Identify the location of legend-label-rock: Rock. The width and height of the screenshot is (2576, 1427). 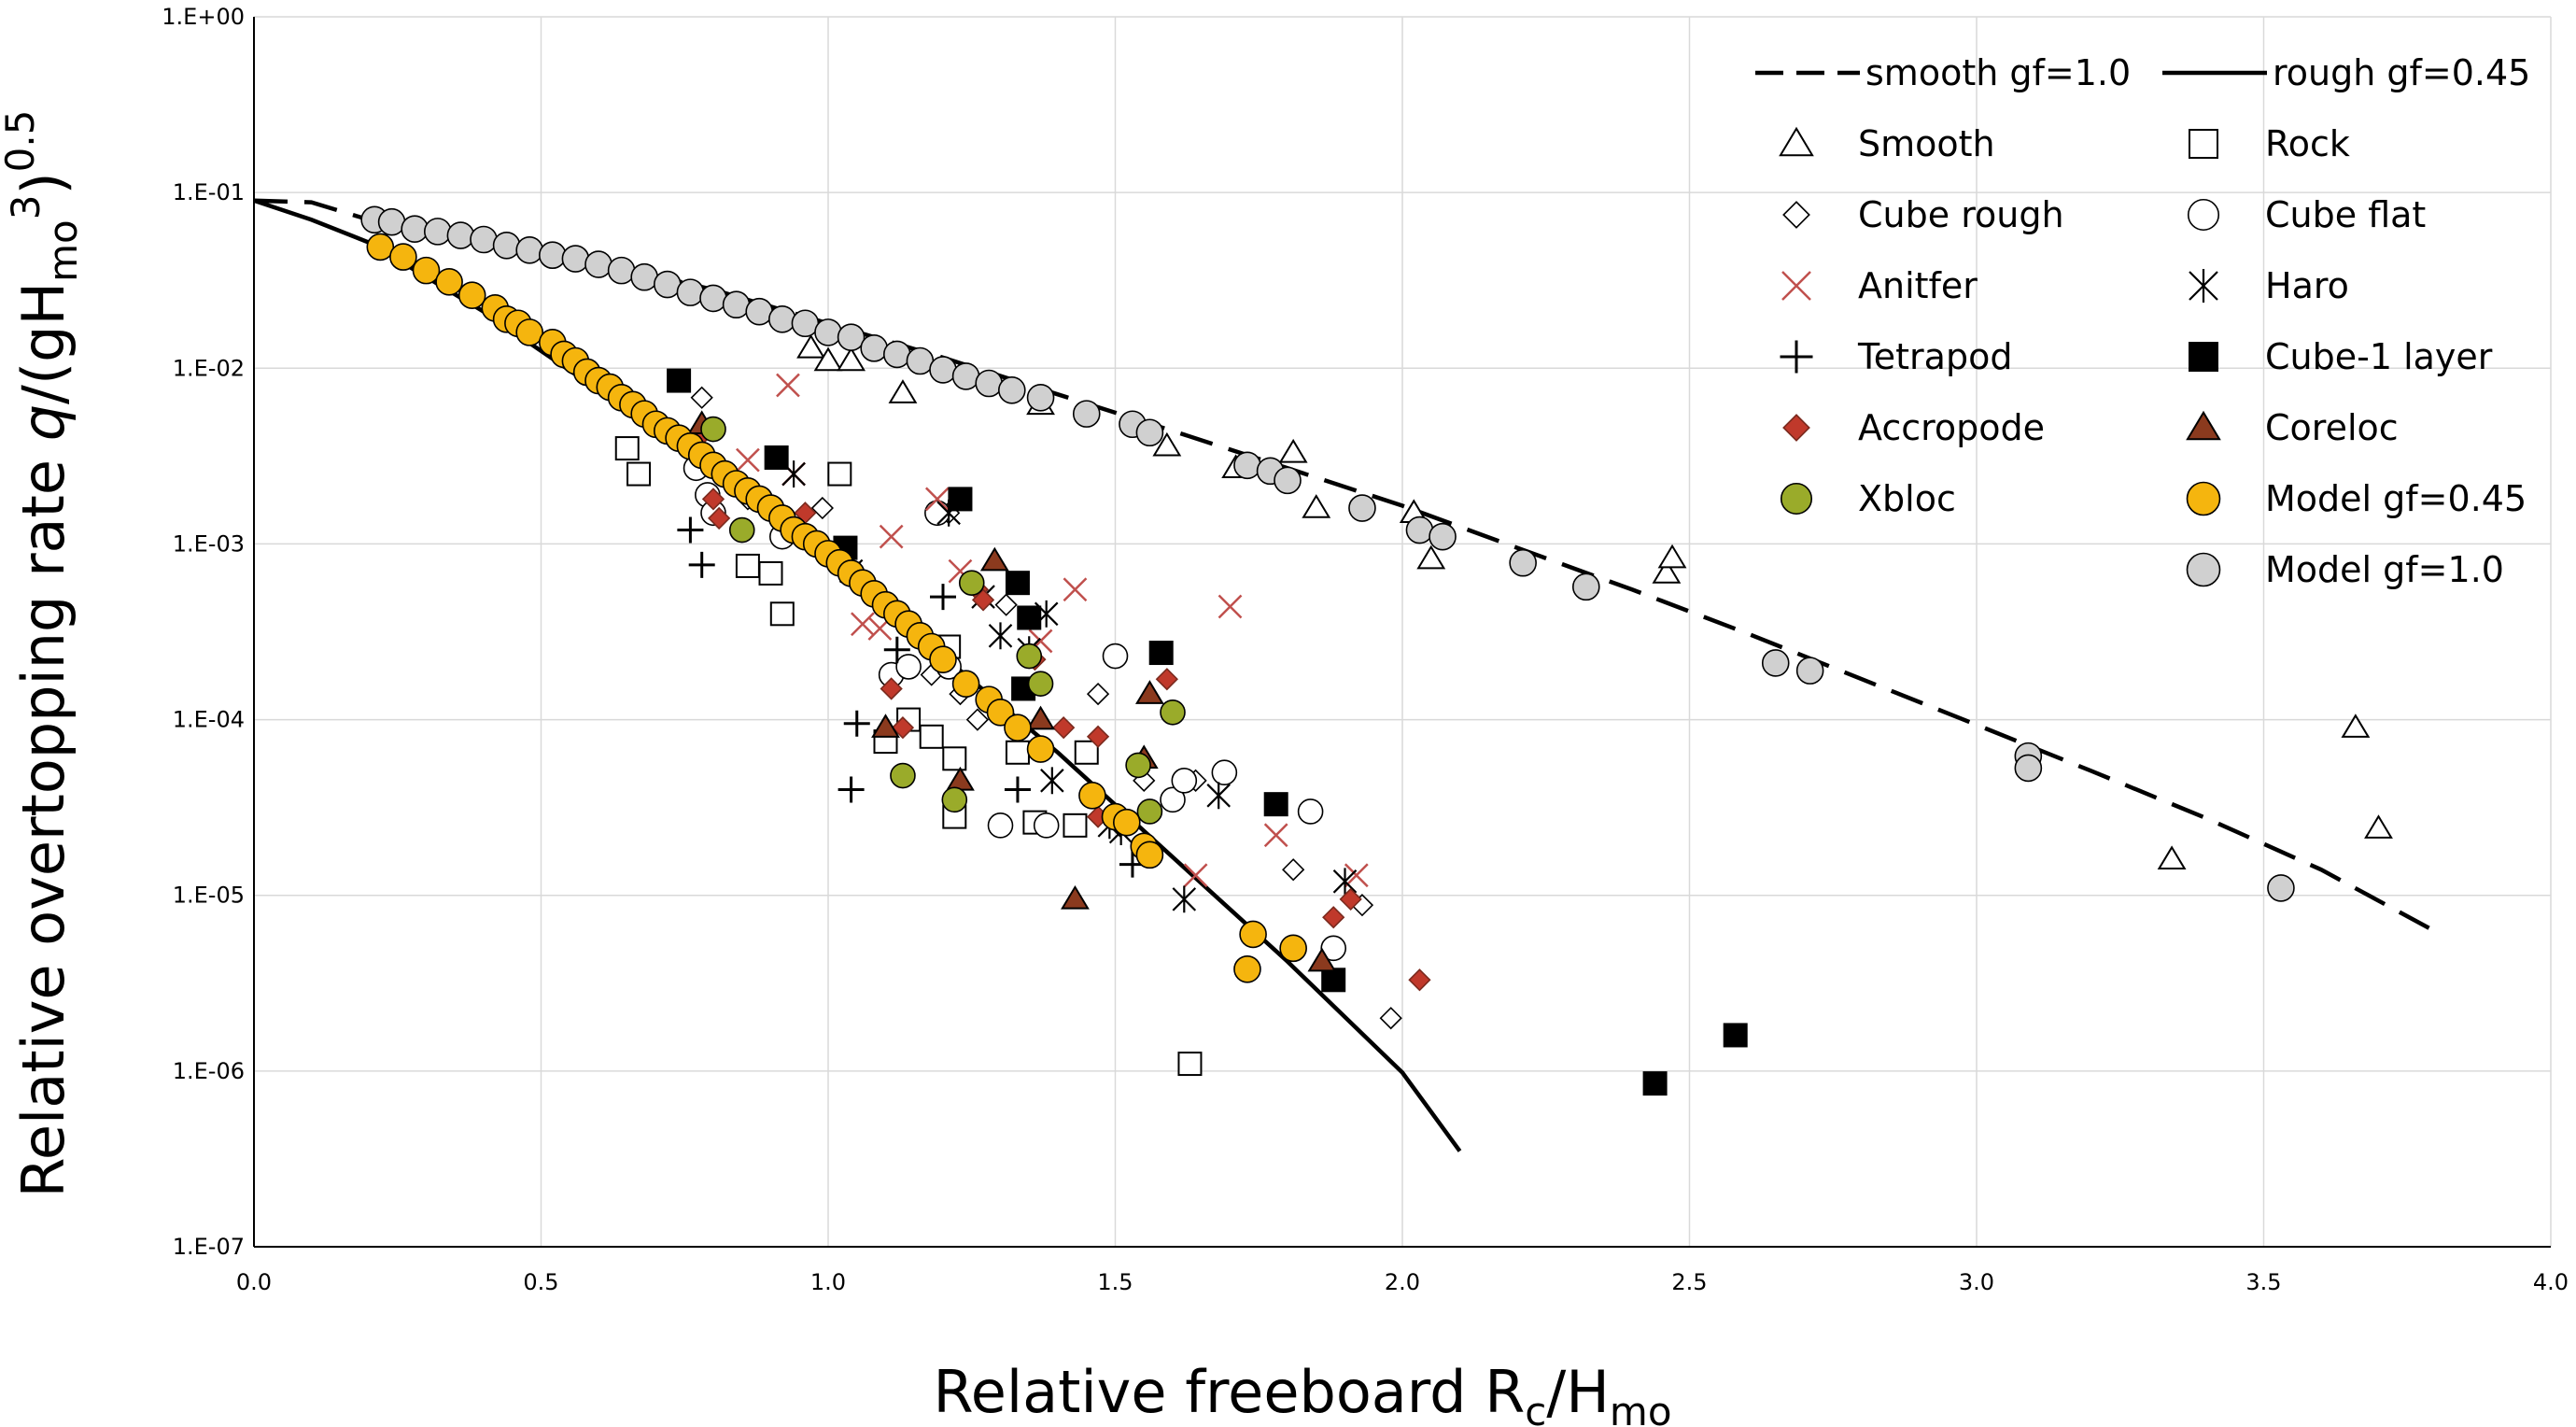
(2307, 143).